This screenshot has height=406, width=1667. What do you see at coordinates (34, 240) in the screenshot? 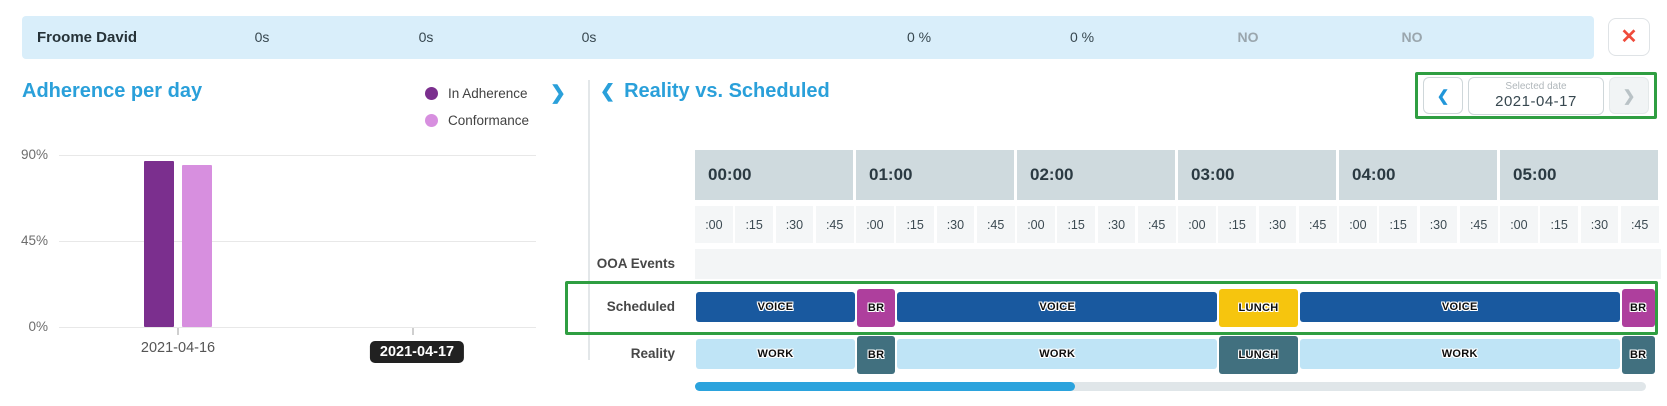
I see `ytick-45: 45%` at bounding box center [34, 240].